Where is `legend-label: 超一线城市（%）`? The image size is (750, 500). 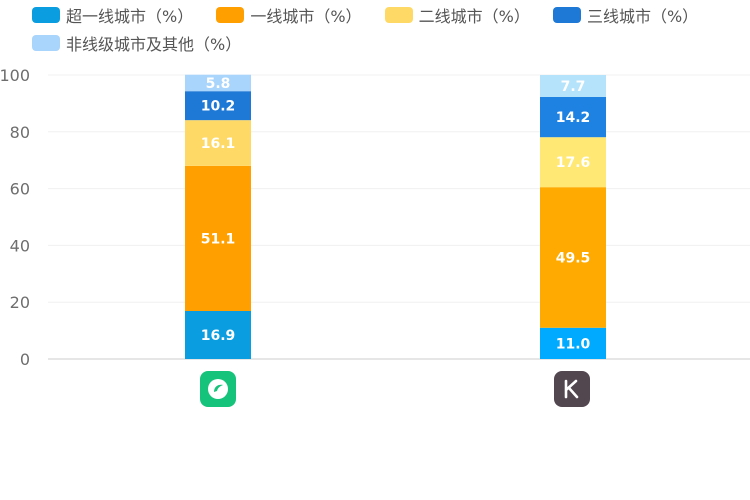 legend-label: 超一线城市（%） is located at coordinates (130, 16).